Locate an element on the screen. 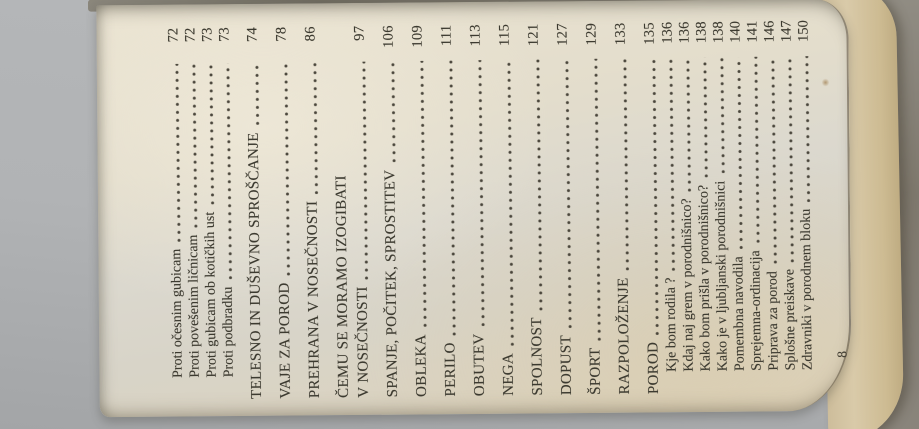 Image resolution: width=919 pixels, height=429 pixels. toc-entry: TELESNO IN DUŠEVNO SPROŠČANJE 74 is located at coordinates (254, 213).